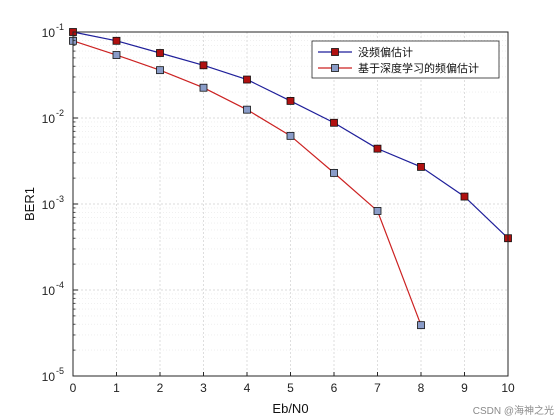 The width and height of the screenshot is (560, 420). Describe the element at coordinates (247, 388) in the screenshot. I see `x-tick-label: 4` at that location.